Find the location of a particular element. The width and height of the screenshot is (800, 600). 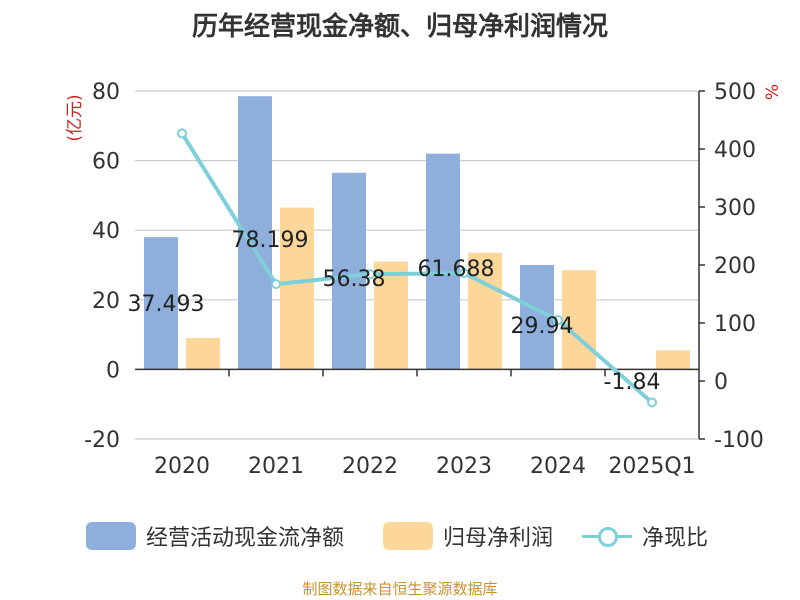

x-tick-label: 2023 is located at coordinates (464, 466).